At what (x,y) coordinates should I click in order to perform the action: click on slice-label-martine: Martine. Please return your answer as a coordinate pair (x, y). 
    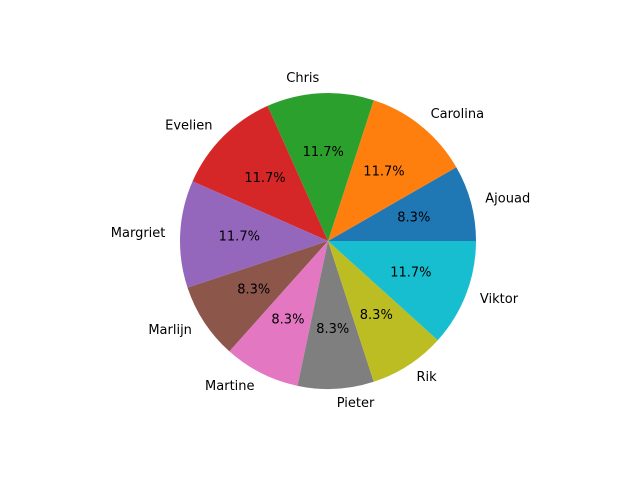
    Looking at the image, I should click on (229, 386).